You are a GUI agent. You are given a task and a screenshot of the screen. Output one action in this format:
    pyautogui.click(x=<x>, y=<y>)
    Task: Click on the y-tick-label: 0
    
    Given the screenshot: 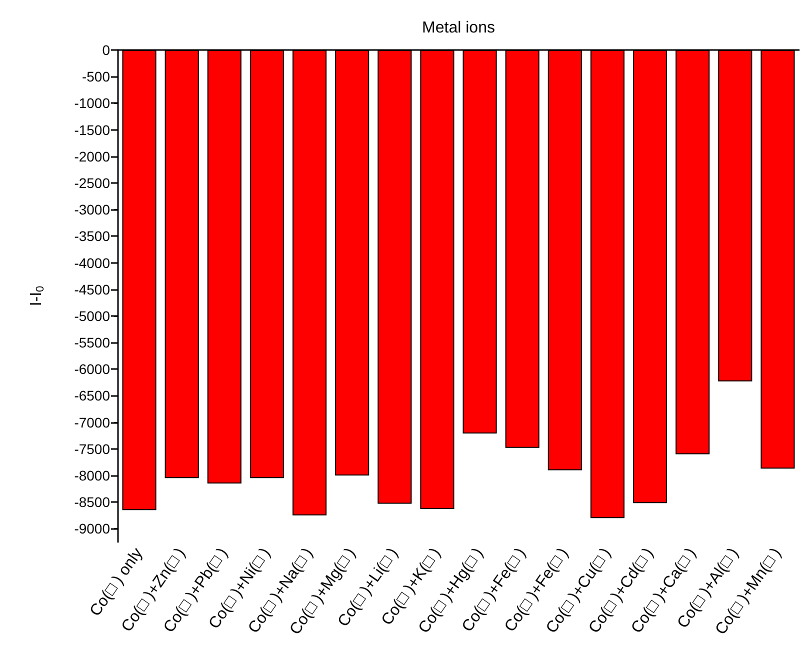 What is the action you would take?
    pyautogui.click(x=106, y=50)
    